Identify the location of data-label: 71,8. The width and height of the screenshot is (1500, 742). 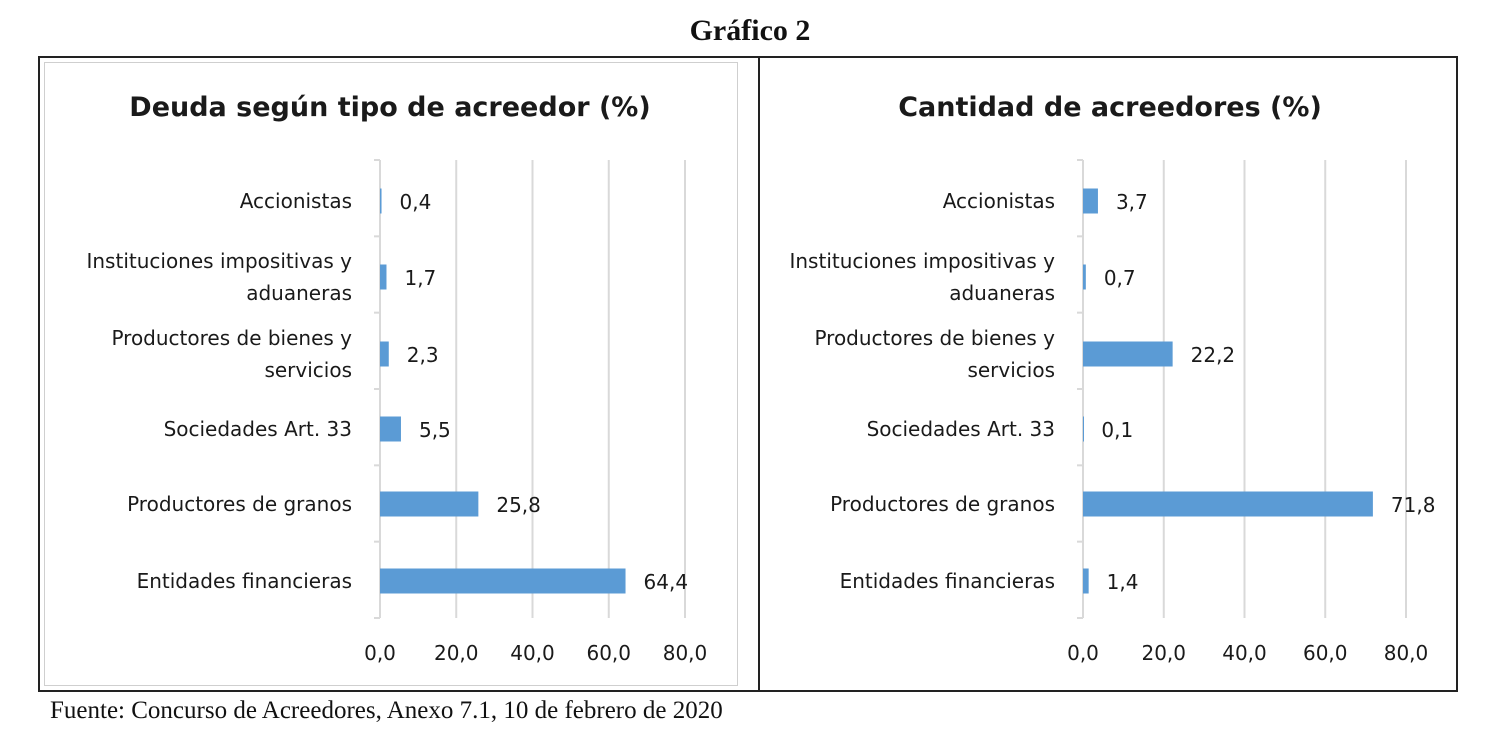
(1413, 505).